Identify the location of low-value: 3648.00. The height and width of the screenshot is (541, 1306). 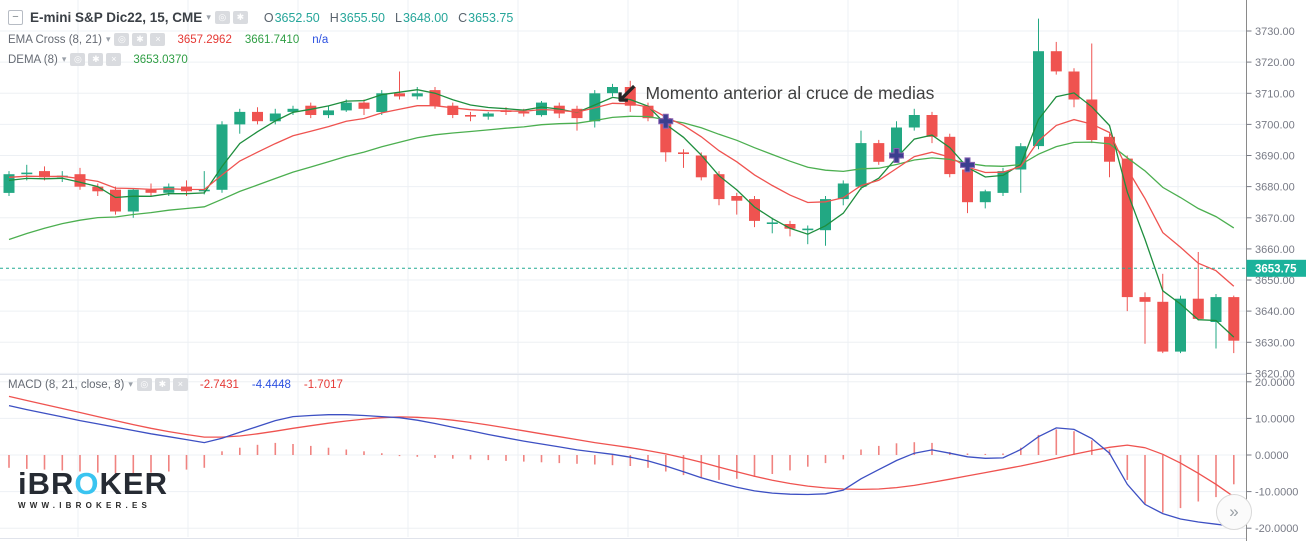
(425, 17).